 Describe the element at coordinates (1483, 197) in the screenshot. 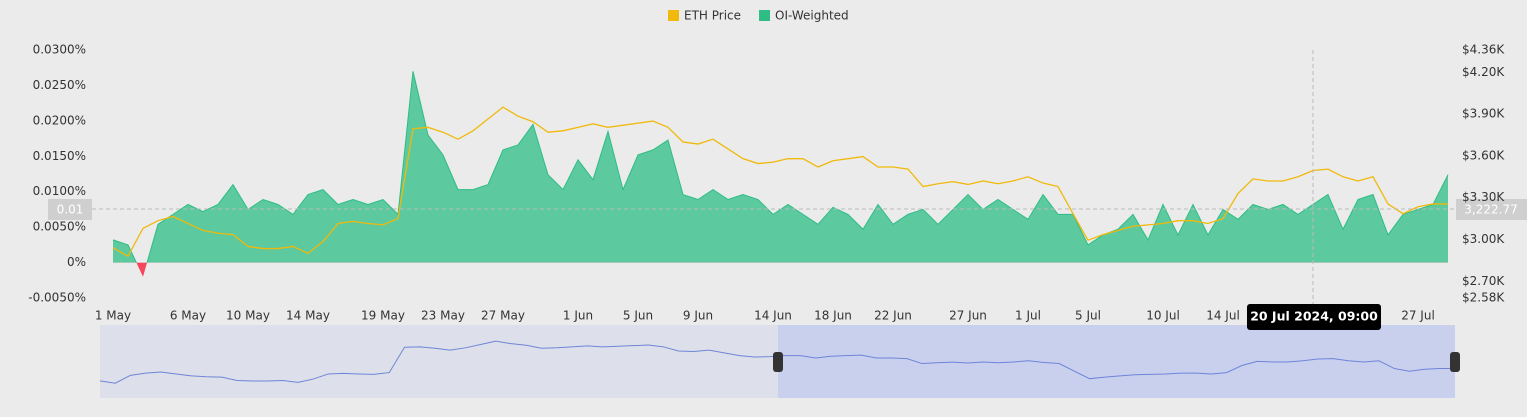

I see `y2-tick-label: $3.30K` at that location.